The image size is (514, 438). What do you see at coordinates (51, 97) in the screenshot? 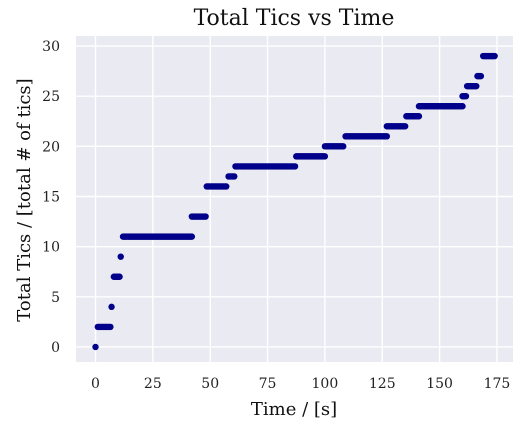
I see `y-tick-label: 25` at bounding box center [51, 97].